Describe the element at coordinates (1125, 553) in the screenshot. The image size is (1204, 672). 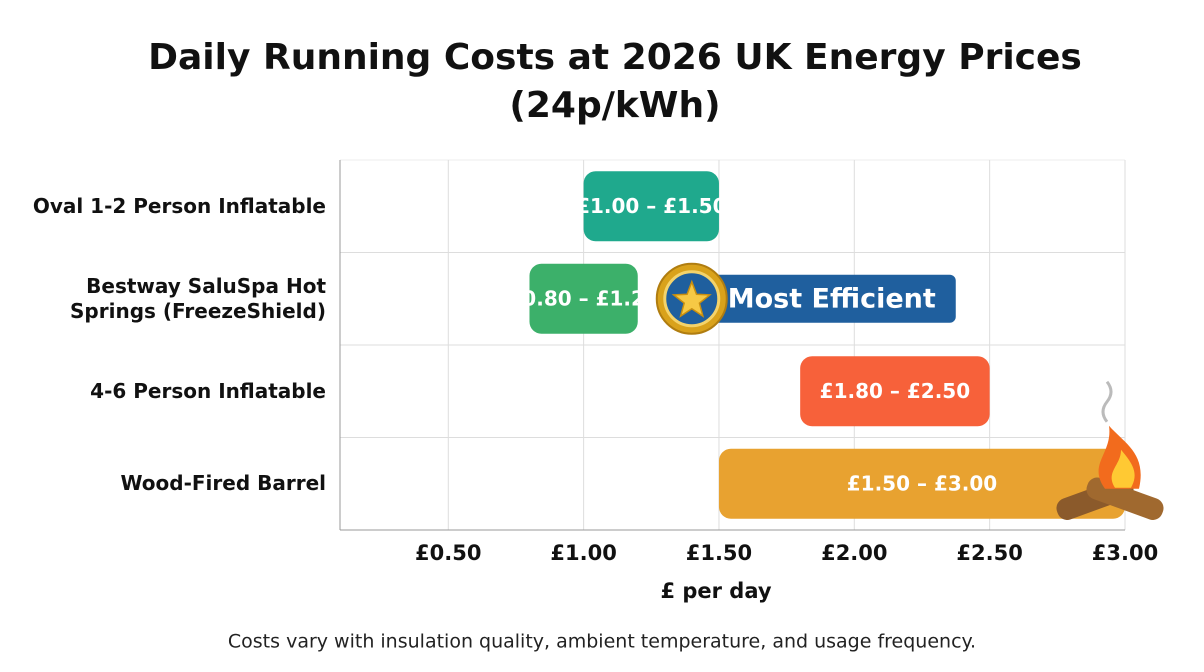
I see `x-tick-label: £3.00` at that location.